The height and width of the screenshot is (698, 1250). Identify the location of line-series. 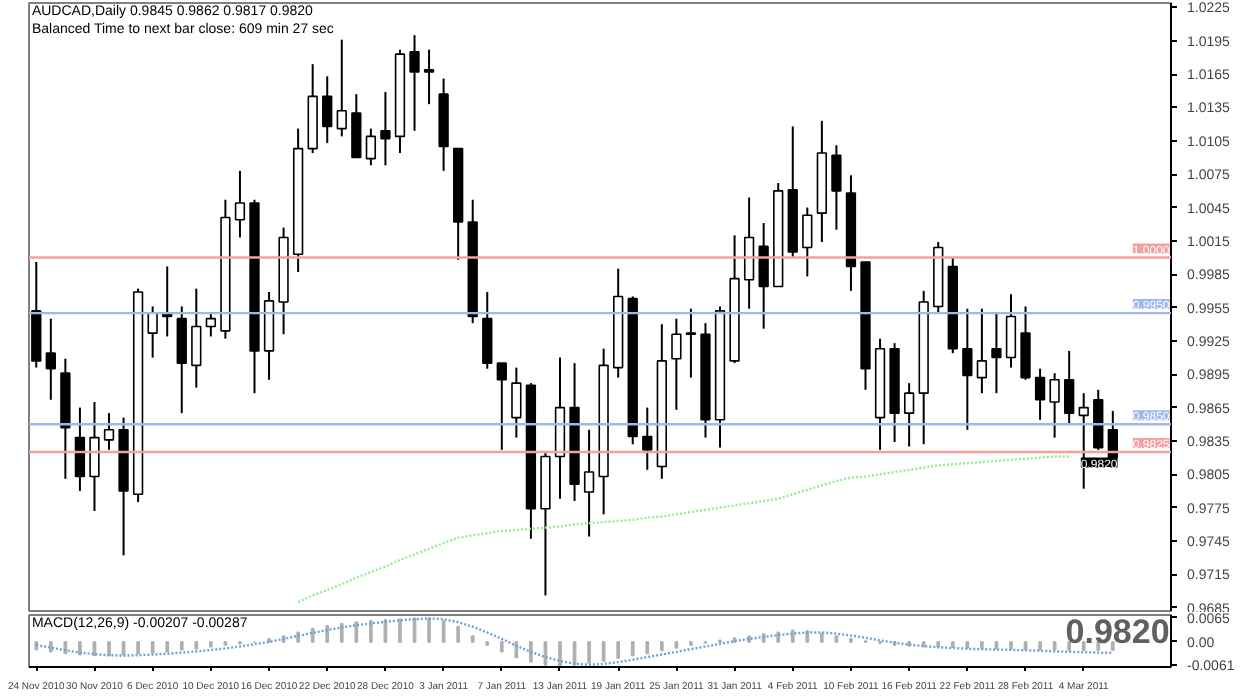
(683, 529).